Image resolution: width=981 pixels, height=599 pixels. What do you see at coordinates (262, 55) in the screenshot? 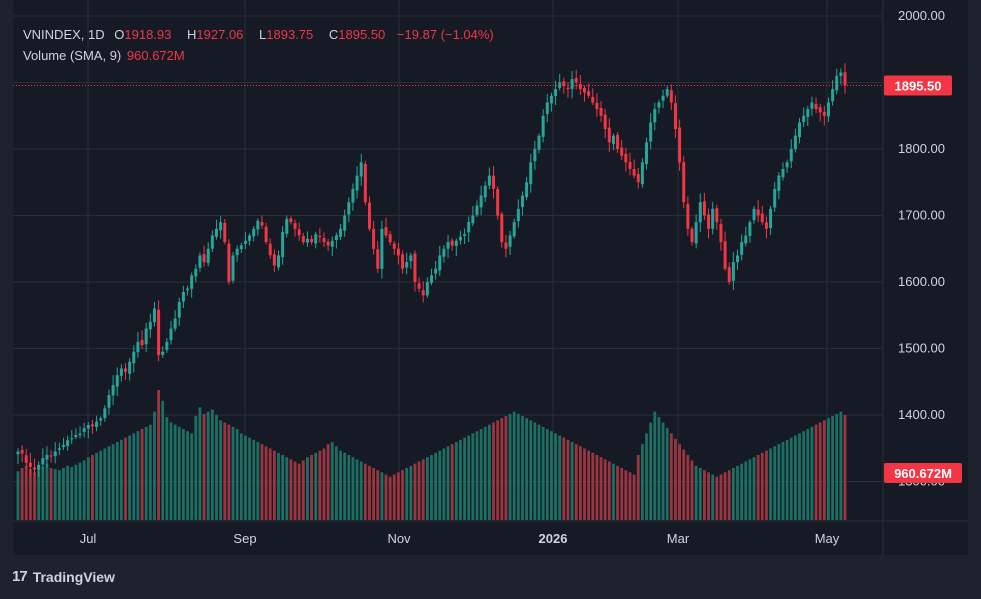
I see `legend-row-volume: Volume (SMA, 9) 960.672M` at bounding box center [262, 55].